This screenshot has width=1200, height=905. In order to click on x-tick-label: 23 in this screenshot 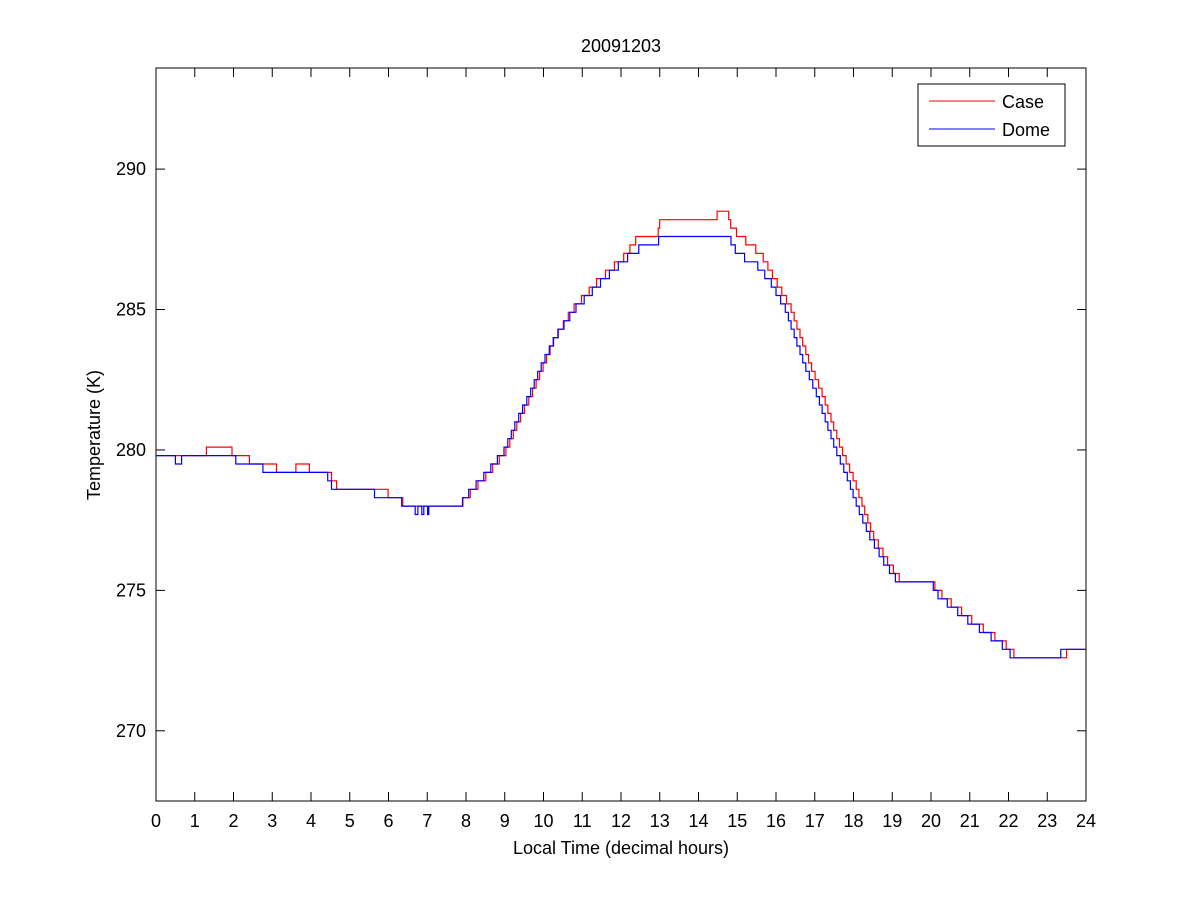, I will do `click(1047, 821)`.